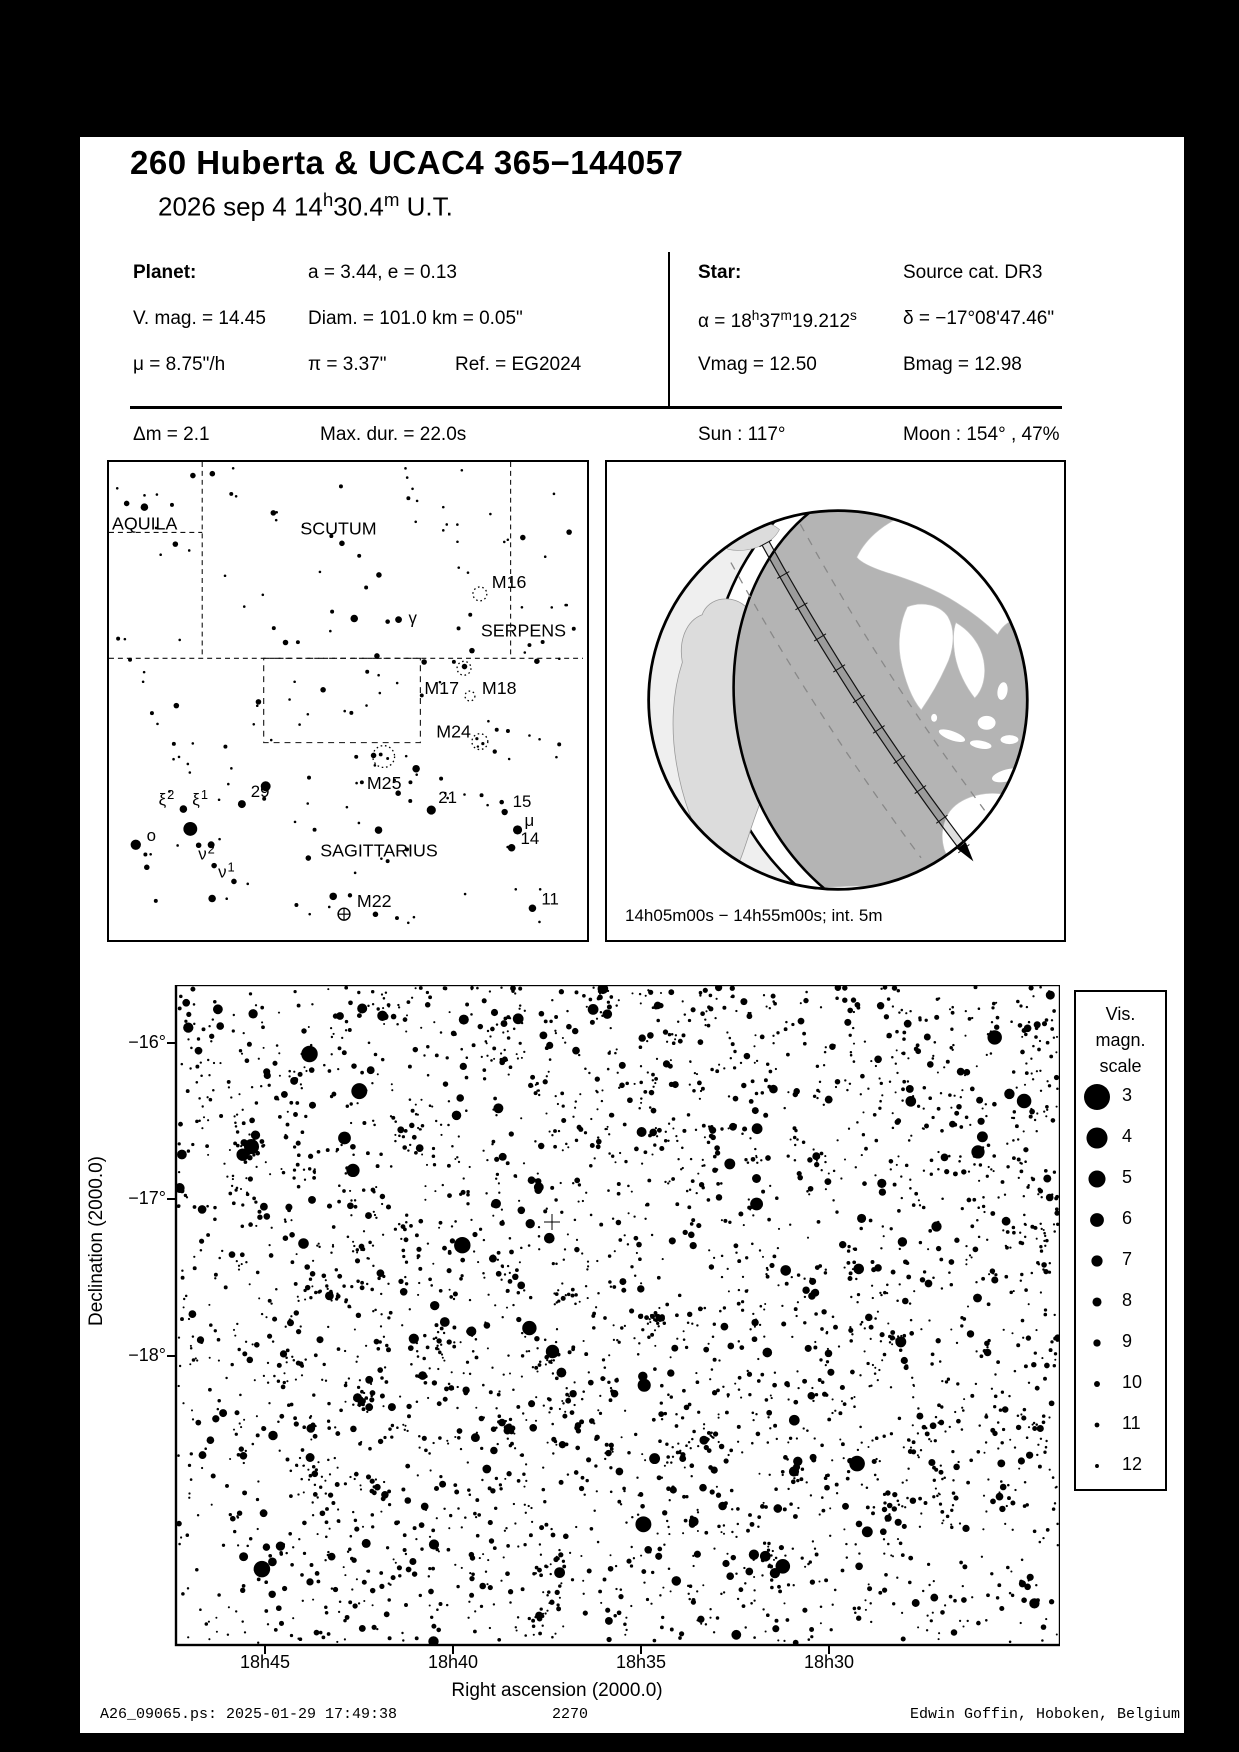 This screenshot has width=1239, height=1752. What do you see at coordinates (641, 1662) in the screenshot?
I see `x-tick-label: 18h35` at bounding box center [641, 1662].